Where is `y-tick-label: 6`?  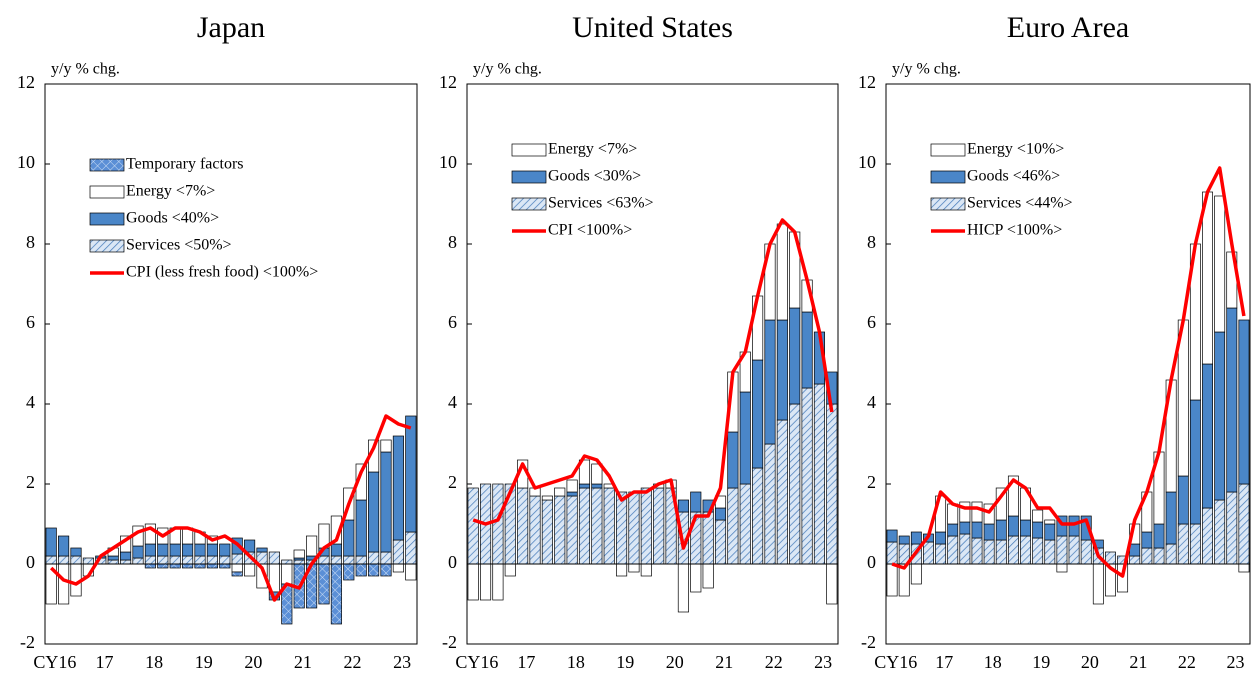
y-tick-label: 6 is located at coordinates (871, 322).